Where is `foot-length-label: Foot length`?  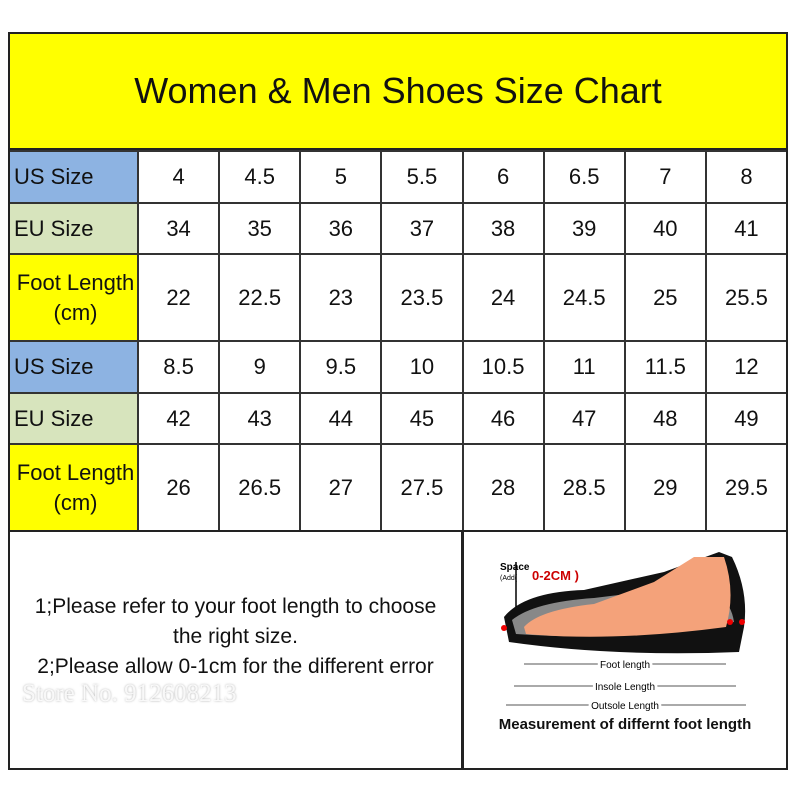 foot-length-label: Foot length is located at coordinates (625, 665).